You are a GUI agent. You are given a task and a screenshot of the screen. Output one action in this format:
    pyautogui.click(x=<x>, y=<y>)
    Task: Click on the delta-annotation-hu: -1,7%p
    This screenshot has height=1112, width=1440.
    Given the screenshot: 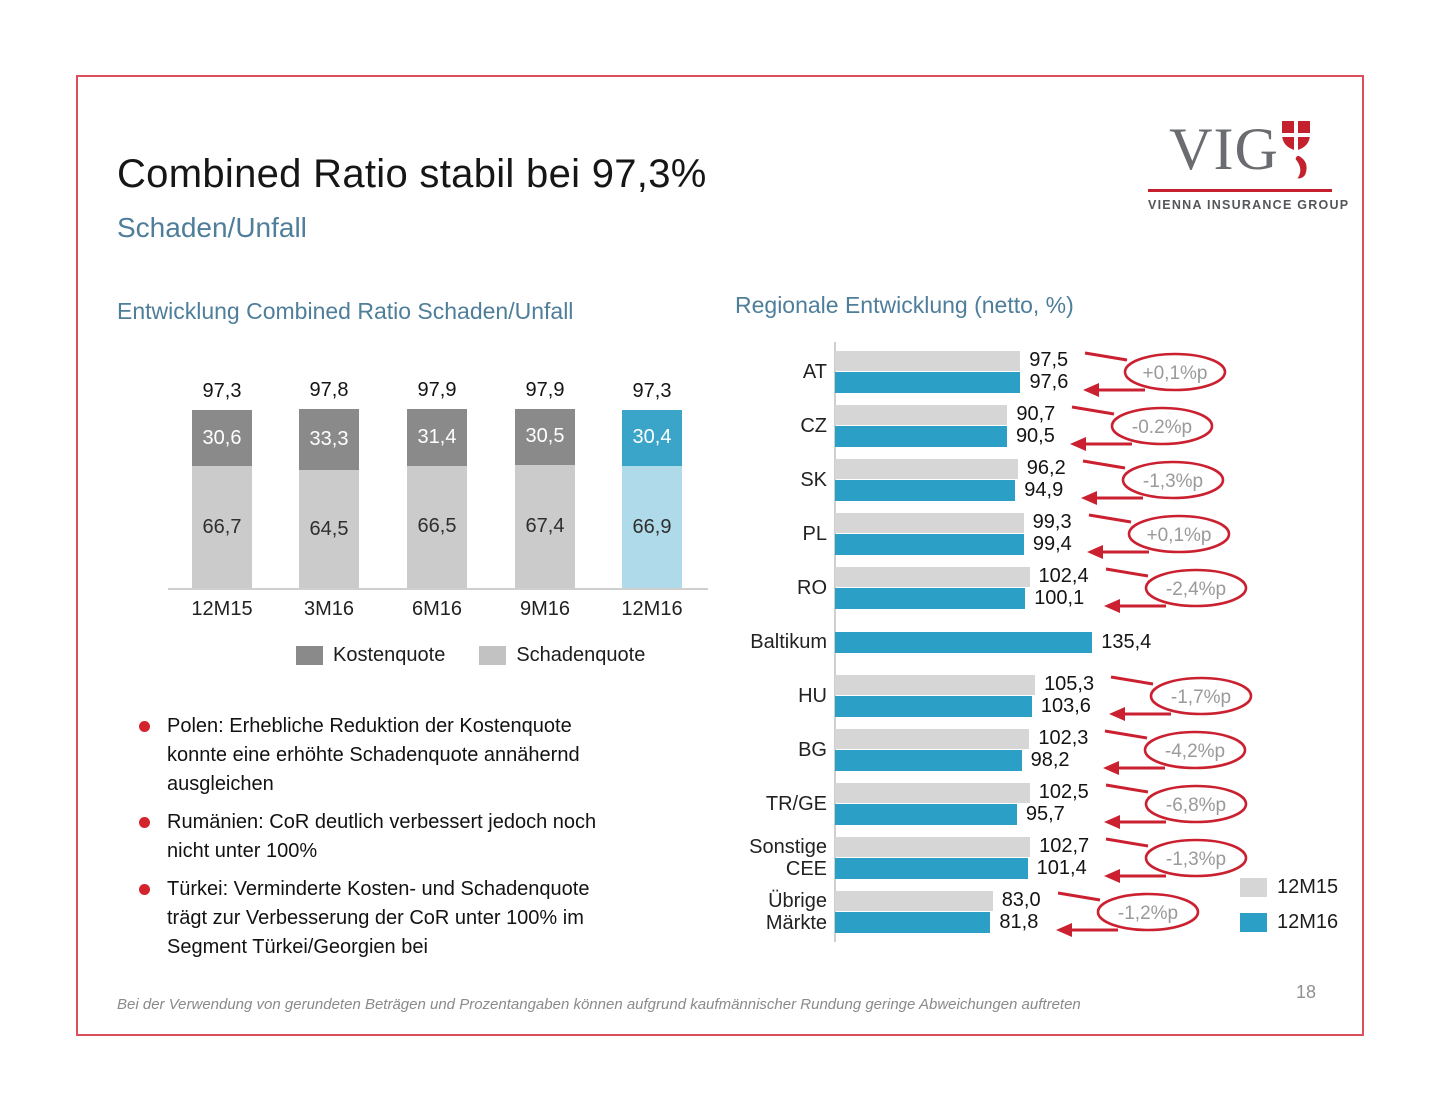 What is the action you would take?
    pyautogui.click(x=1182, y=697)
    